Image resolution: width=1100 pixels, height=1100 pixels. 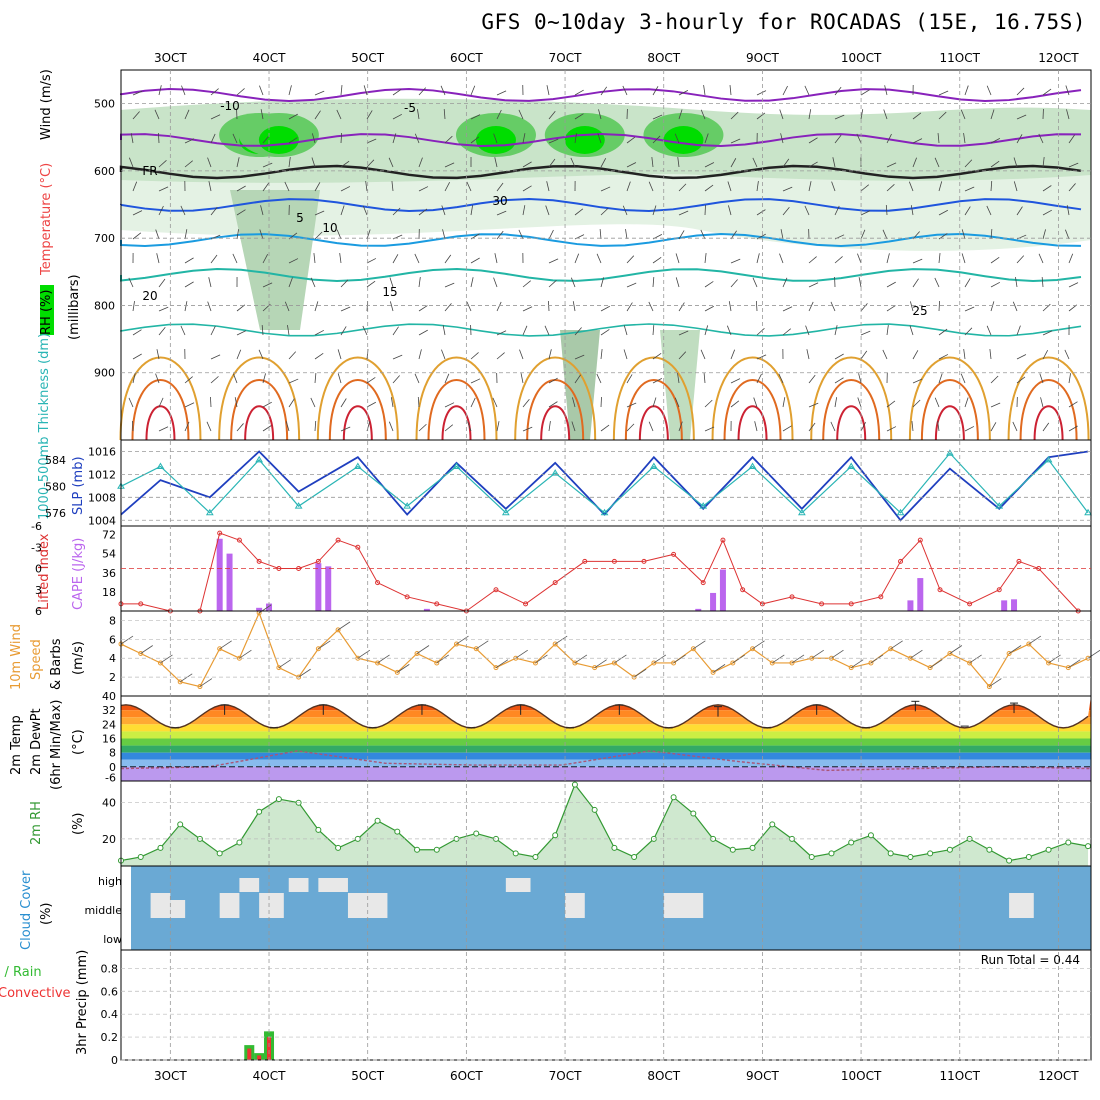 I want to click on li-tick: -6, so click(x=36, y=526).